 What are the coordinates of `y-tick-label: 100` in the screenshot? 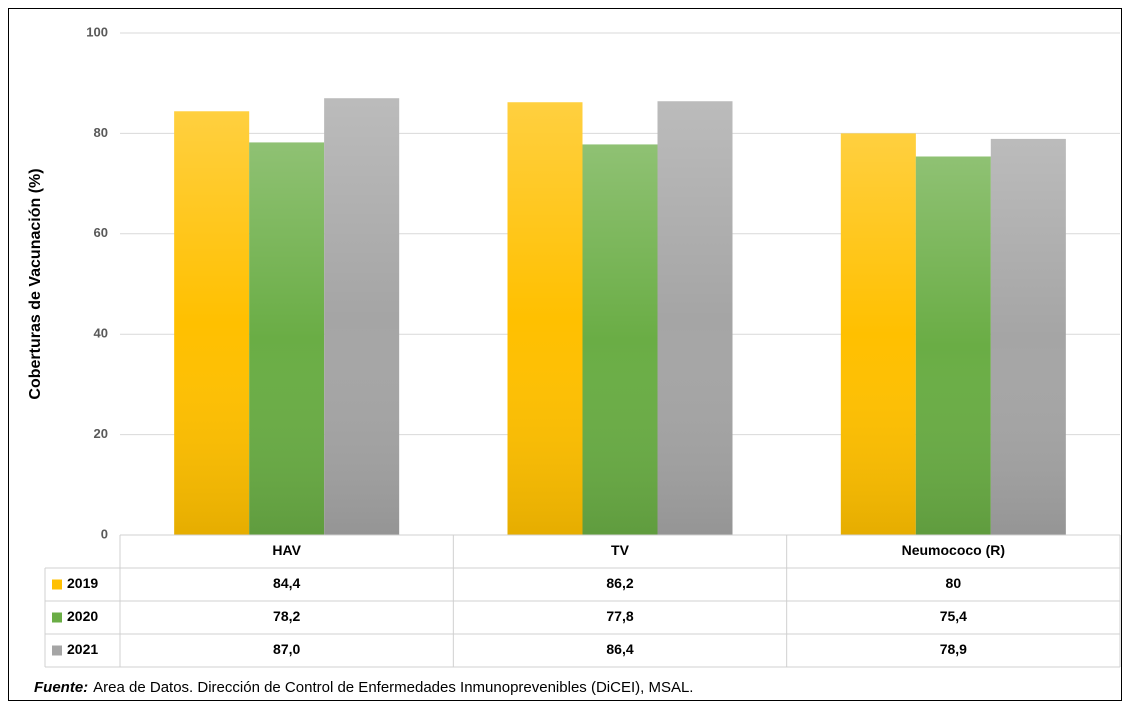 It's located at (97, 31).